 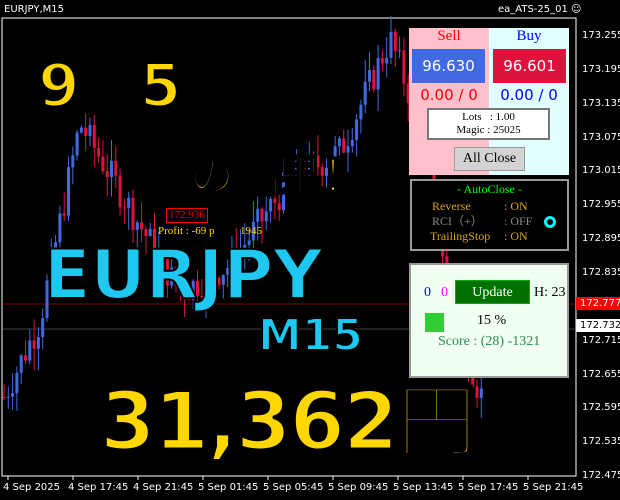 What do you see at coordinates (529, 66) in the screenshot?
I see `buy-button: 96.601` at bounding box center [529, 66].